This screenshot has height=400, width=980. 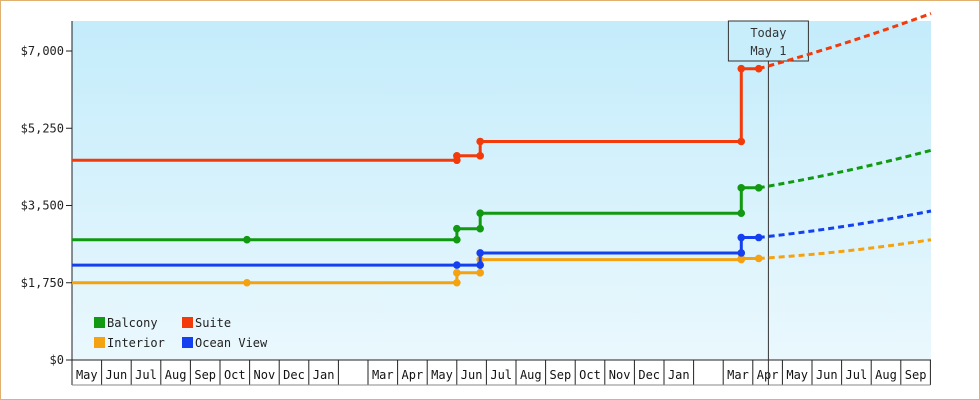 I want to click on y-tick-label: $3,500, so click(x=42, y=206).